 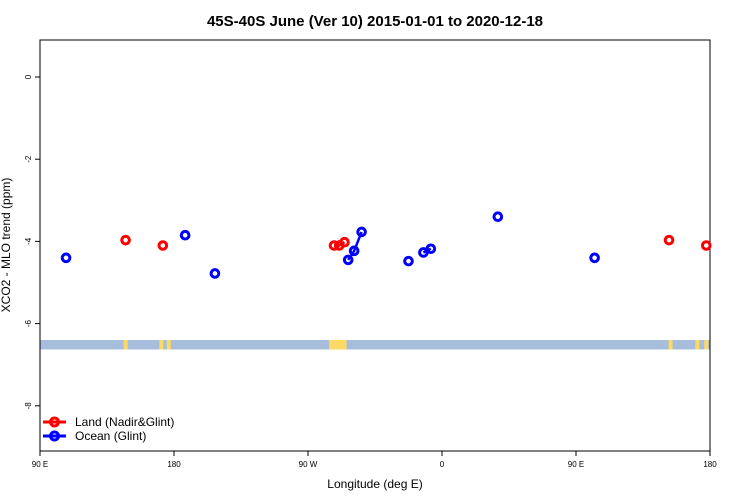 I want to click on legend-ocean-label: Ocean (Glint), so click(x=110, y=436).